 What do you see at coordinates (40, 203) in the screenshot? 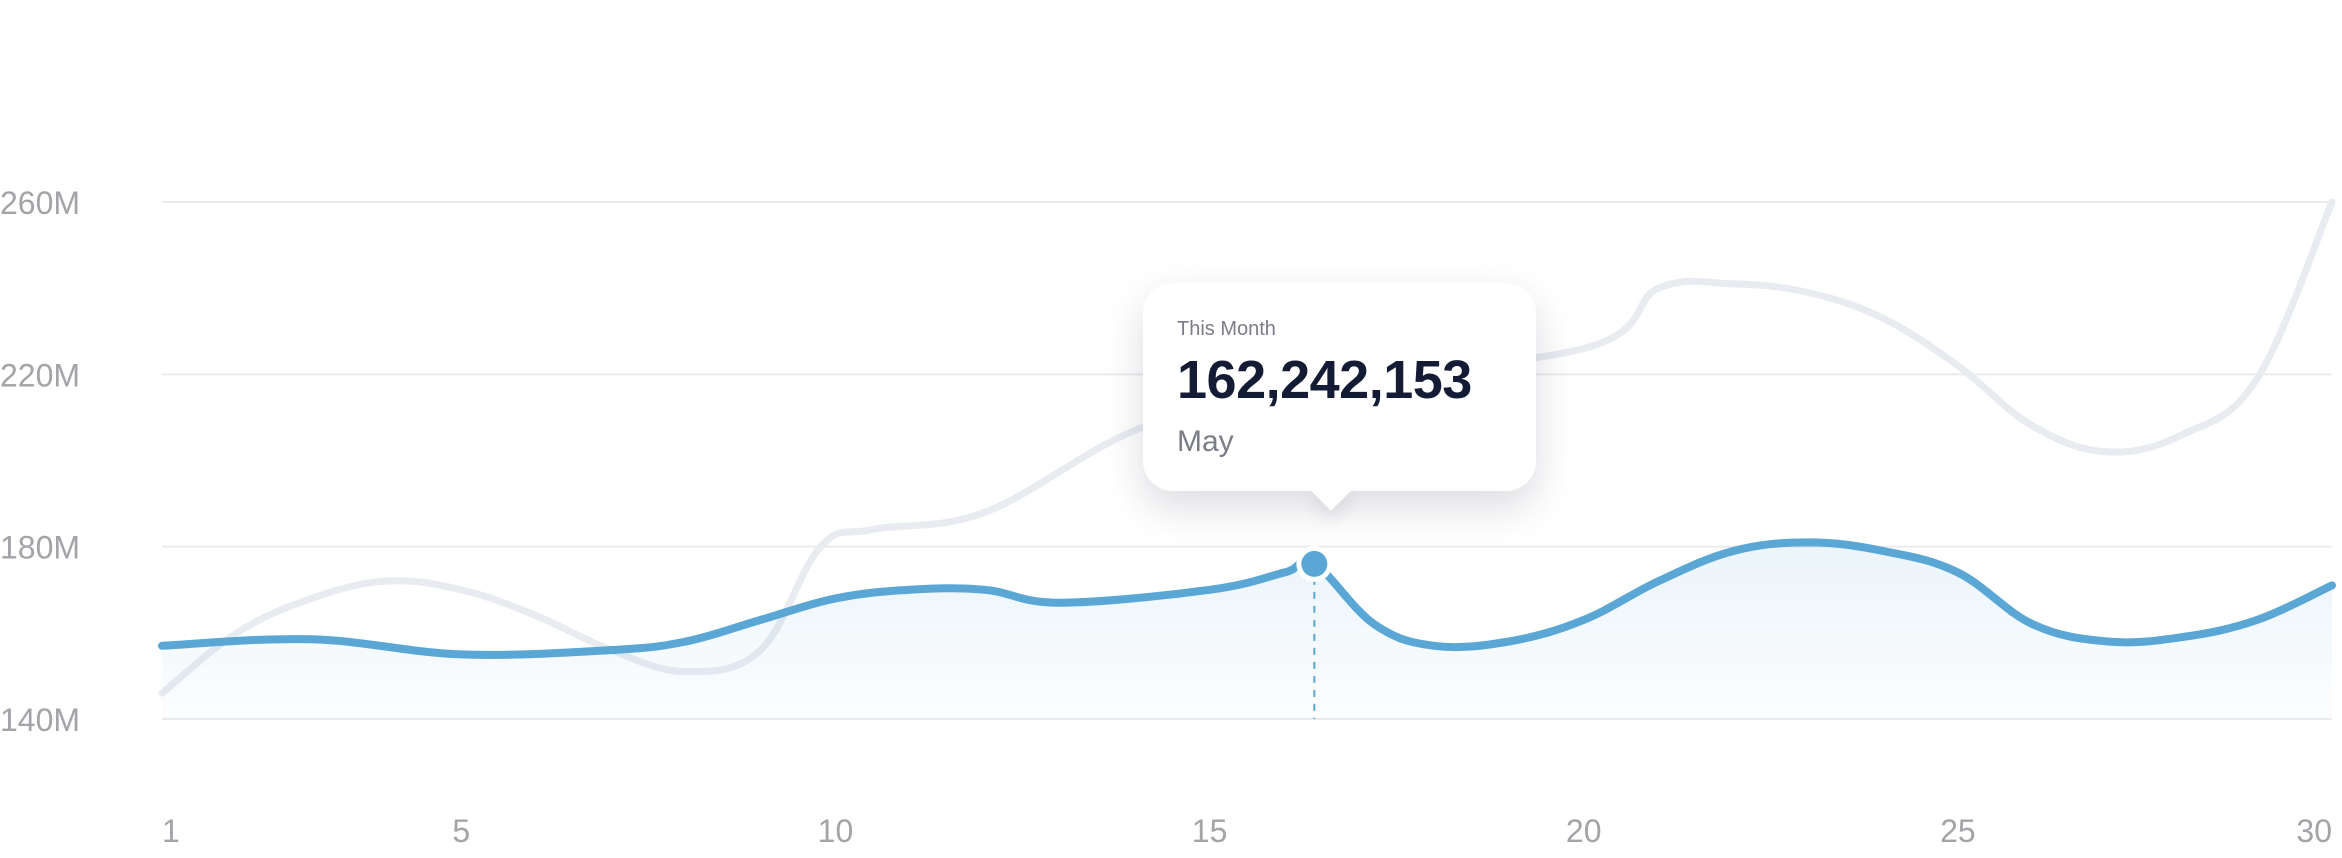
I see `y-tick-label: 260M` at bounding box center [40, 203].